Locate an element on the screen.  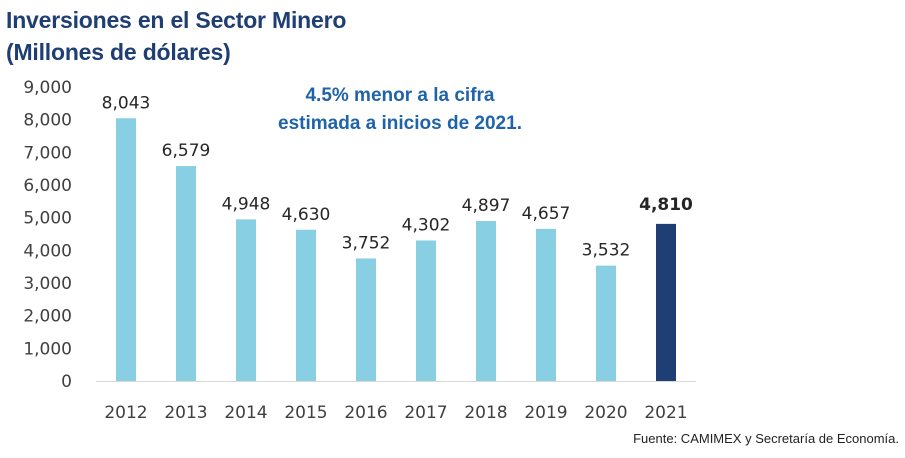
x-tick-label: 2019 is located at coordinates (545, 413).